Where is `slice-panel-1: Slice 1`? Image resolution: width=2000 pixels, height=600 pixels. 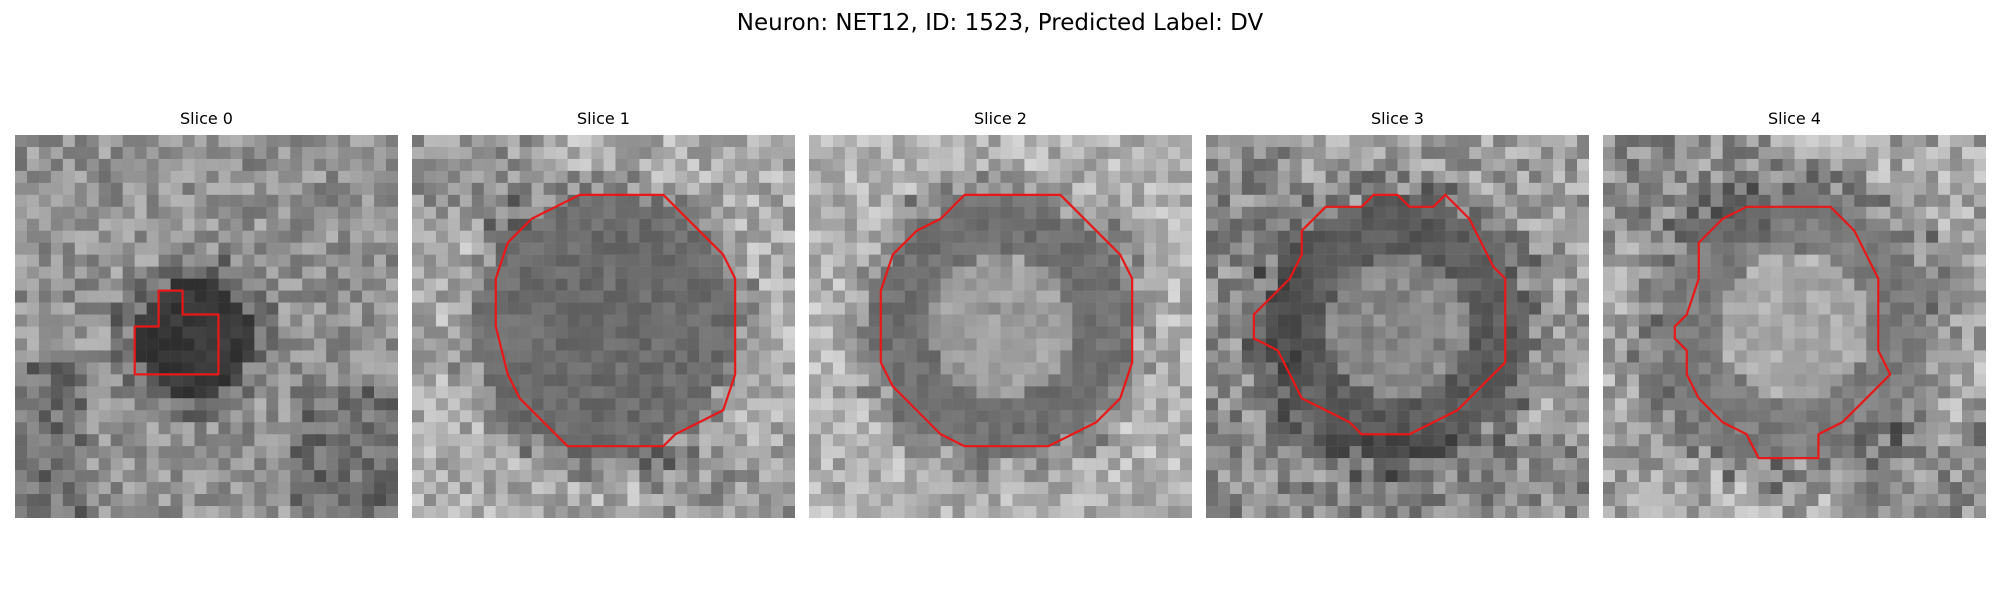
slice-panel-1: Slice 1 is located at coordinates (603, 313).